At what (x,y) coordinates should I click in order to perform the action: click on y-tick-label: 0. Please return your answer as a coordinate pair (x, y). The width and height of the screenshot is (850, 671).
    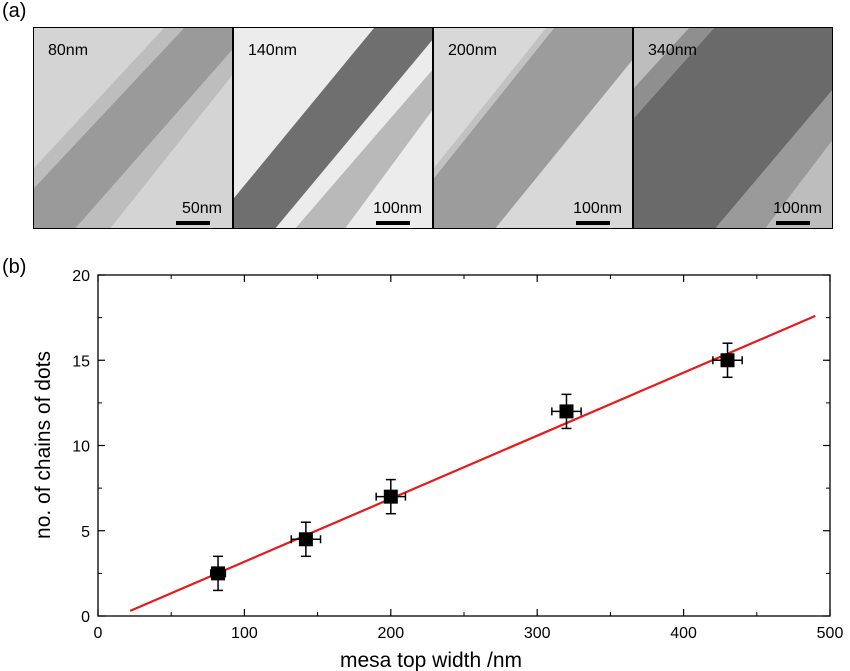
    Looking at the image, I should click on (85, 617).